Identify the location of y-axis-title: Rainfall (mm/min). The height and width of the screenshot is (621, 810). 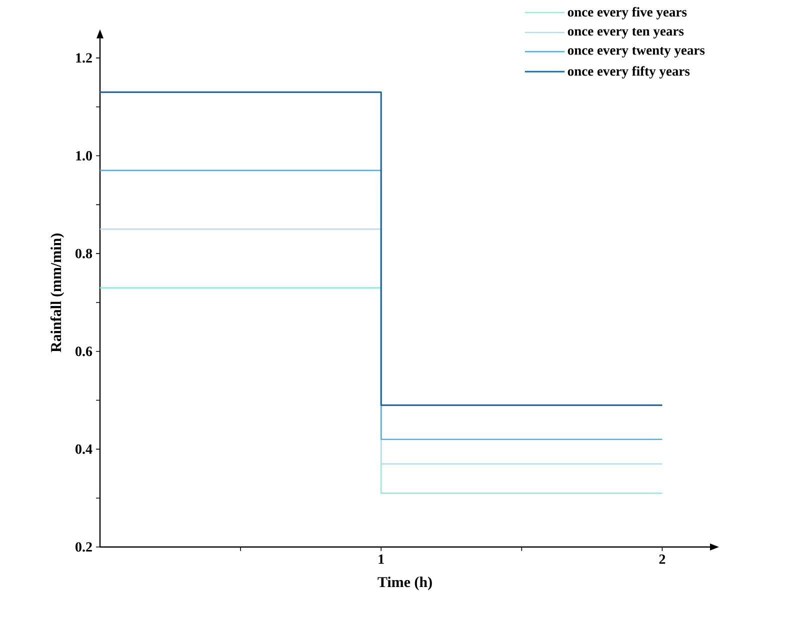
(57, 293).